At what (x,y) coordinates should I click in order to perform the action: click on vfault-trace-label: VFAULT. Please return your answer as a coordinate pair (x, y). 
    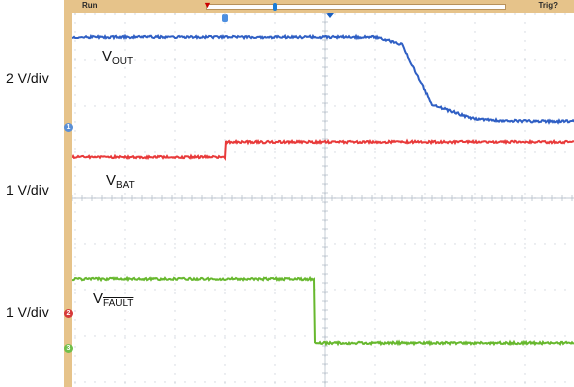
    Looking at the image, I should click on (113, 299).